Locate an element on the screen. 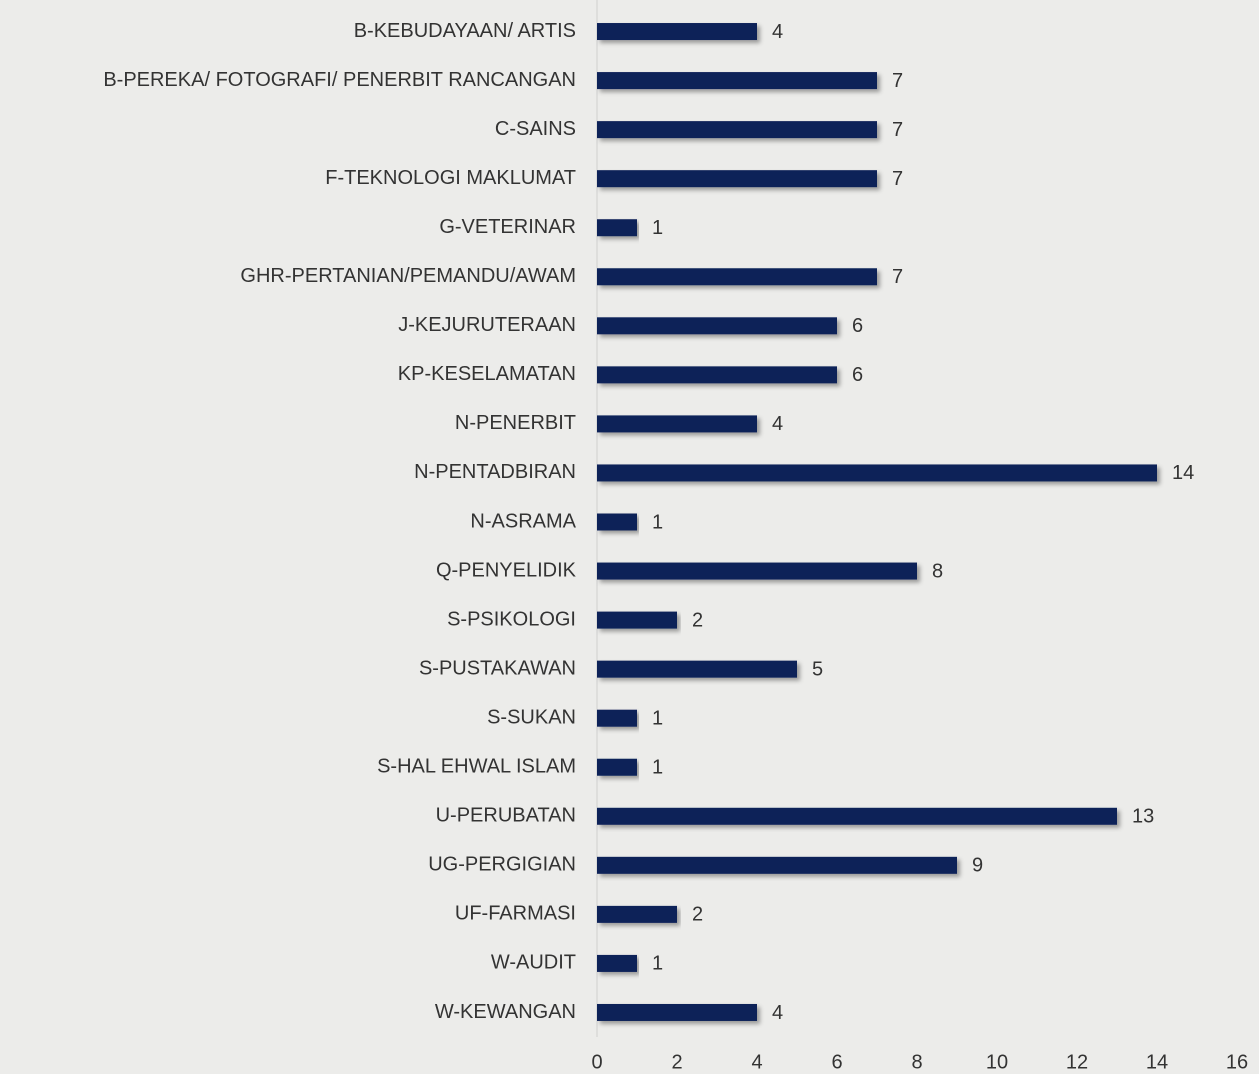  y-tick-label: N-PENERBIT is located at coordinates (515, 423).